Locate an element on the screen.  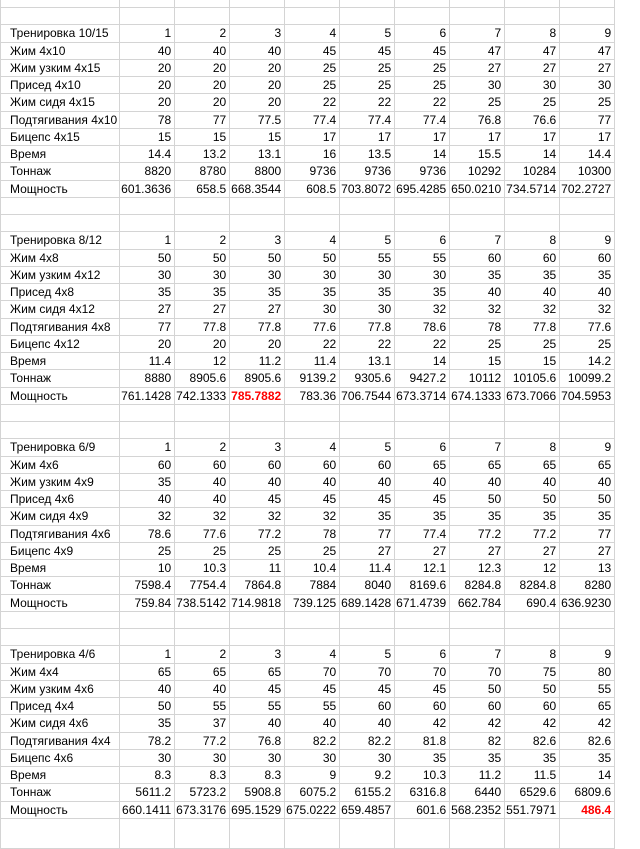
value-cell: 76.8 is located at coordinates (257, 740).